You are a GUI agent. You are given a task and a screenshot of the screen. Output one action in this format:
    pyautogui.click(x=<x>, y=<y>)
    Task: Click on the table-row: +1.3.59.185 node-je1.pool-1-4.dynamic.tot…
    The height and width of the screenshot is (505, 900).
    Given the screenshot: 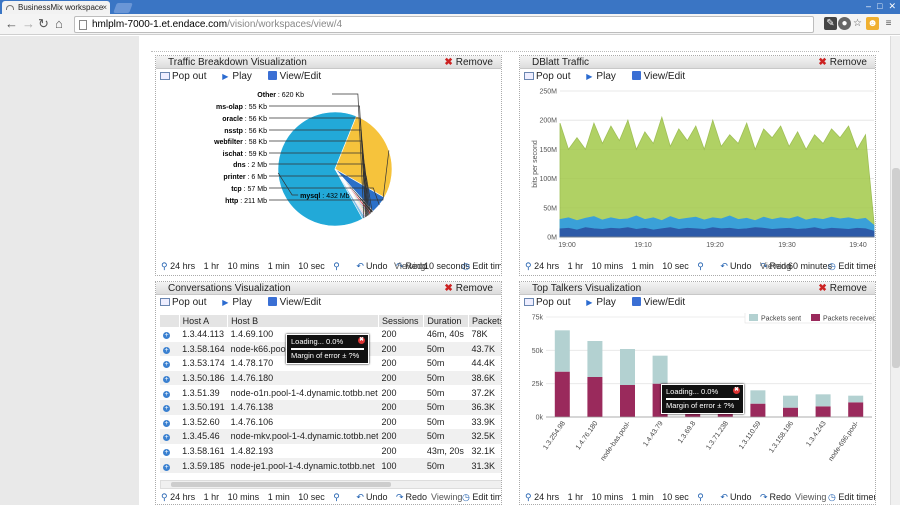 What is the action you would take?
    pyautogui.click(x=330, y=465)
    